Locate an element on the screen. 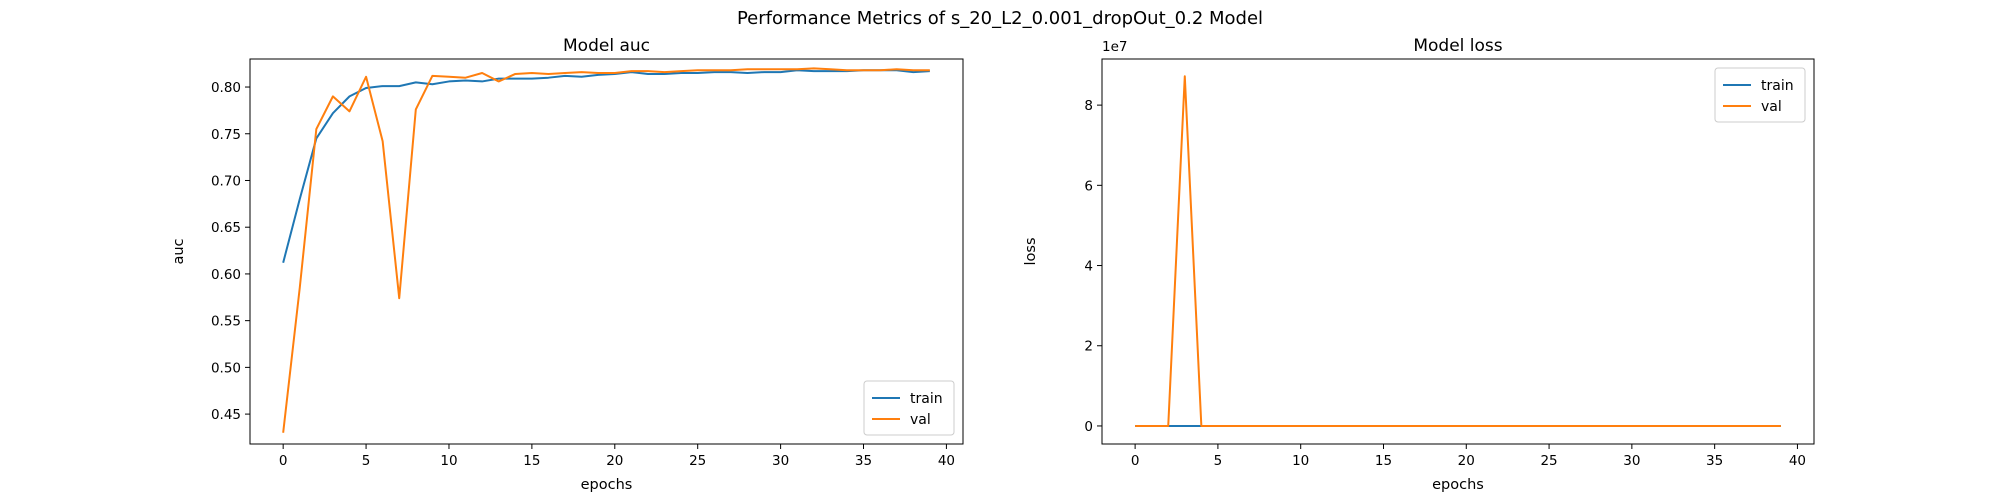 The width and height of the screenshot is (2000, 500). loss-x-tick-label: 0 is located at coordinates (1135, 461).